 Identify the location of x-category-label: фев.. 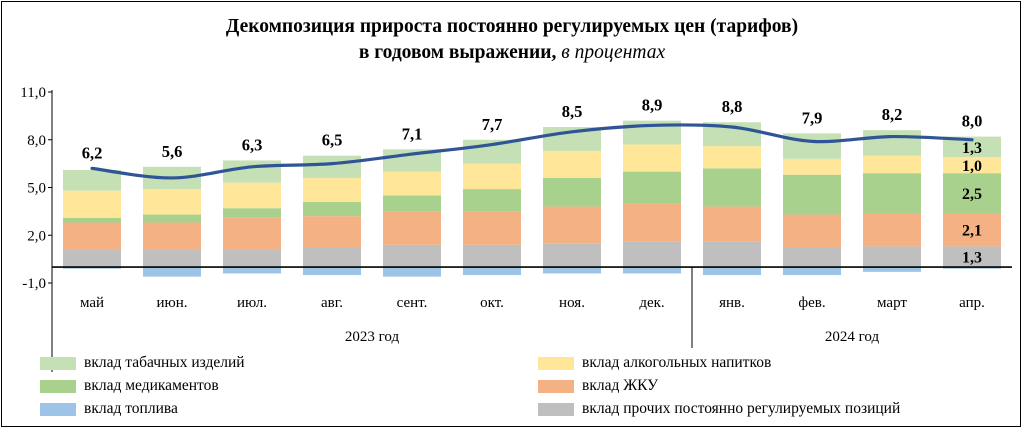
(811, 303).